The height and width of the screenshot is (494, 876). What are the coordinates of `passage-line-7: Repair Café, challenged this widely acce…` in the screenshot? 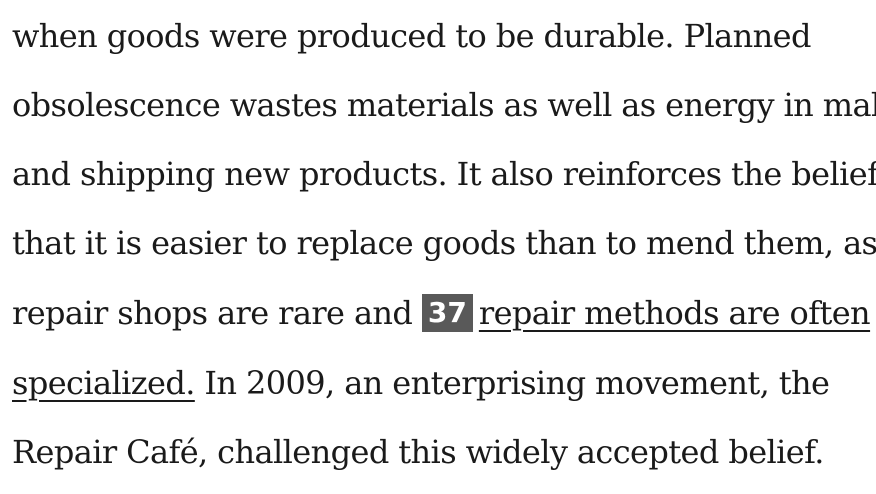 It's located at (418, 452).